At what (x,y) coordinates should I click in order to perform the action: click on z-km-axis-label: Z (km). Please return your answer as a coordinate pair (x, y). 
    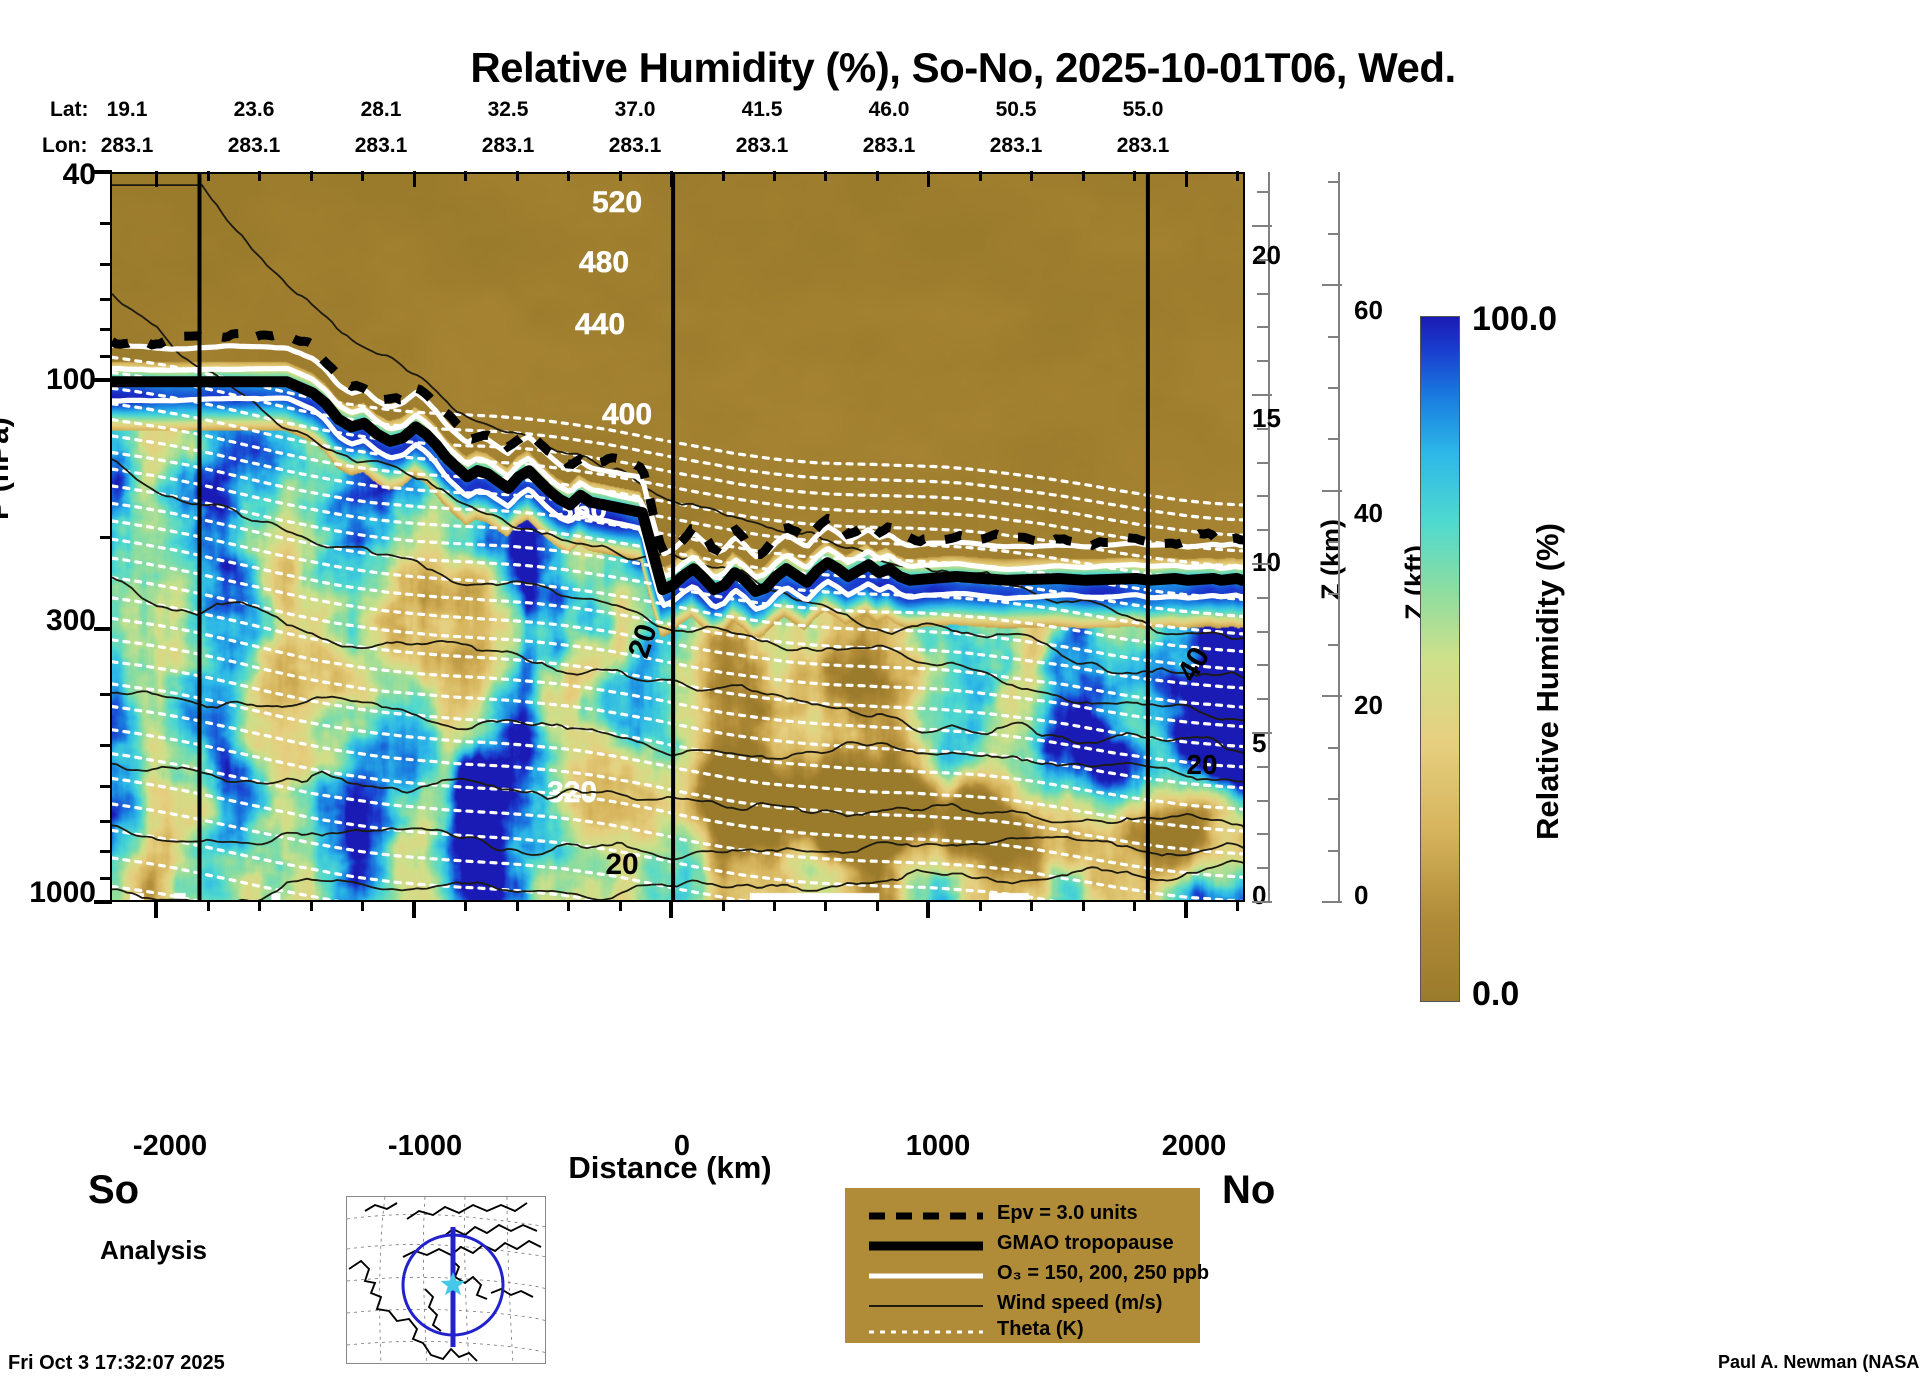
    Looking at the image, I should click on (1331, 559).